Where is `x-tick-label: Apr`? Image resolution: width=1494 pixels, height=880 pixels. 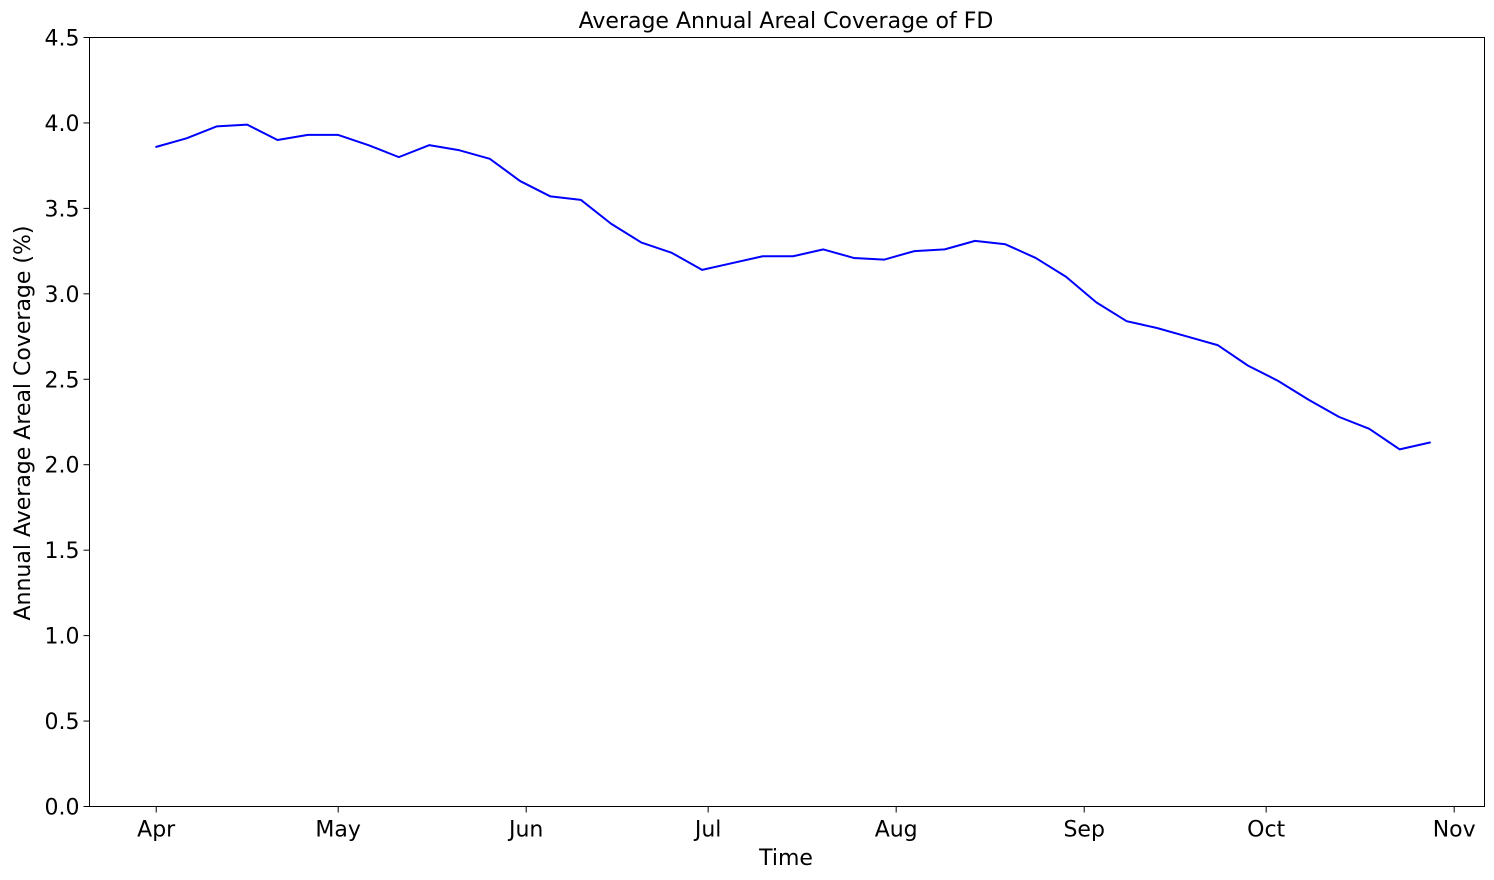
x-tick-label: Apr is located at coordinates (156, 830).